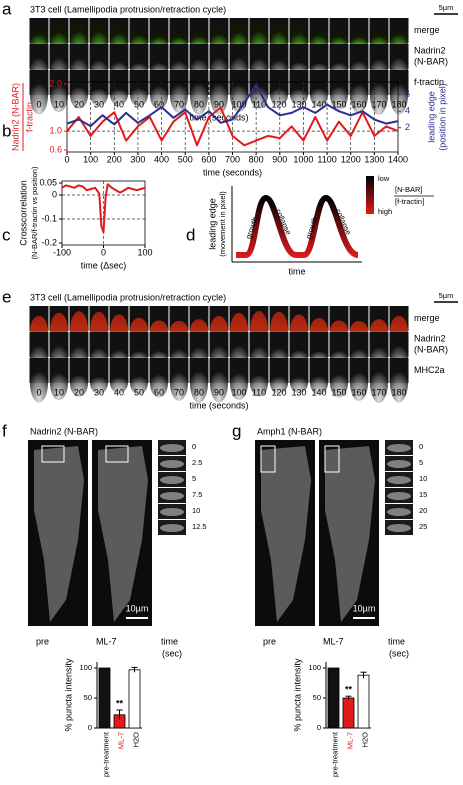 Image resolution: width=463 pixels, height=785 pixels. Describe the element at coordinates (114, 159) in the screenshot. I see `x-tick-label: 200` at that location.